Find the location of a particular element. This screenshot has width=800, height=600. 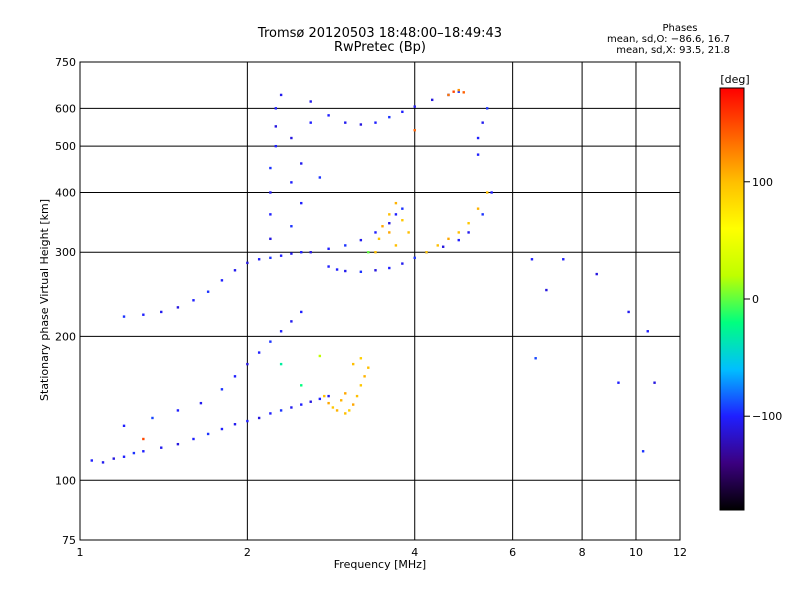

x-ticks: 1 2 4 6 8 10 12 is located at coordinates (382, 552).